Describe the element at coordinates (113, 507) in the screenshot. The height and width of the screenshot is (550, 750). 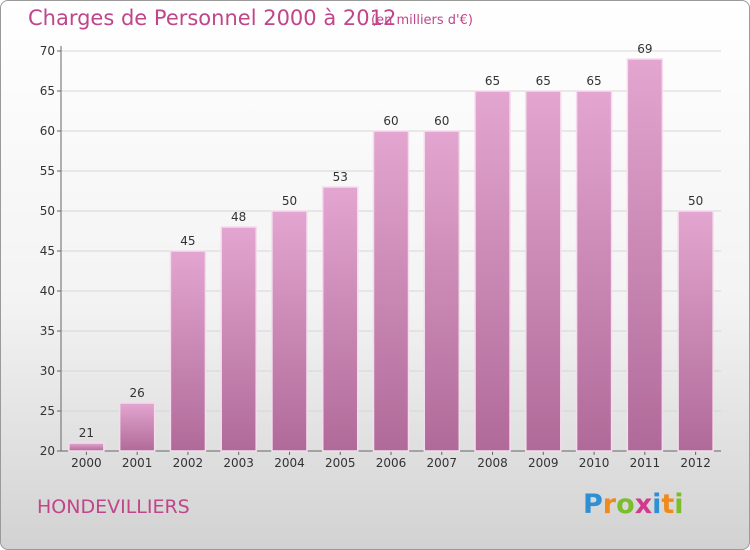
I see `commune-name: HONDEVILLIERS` at that location.